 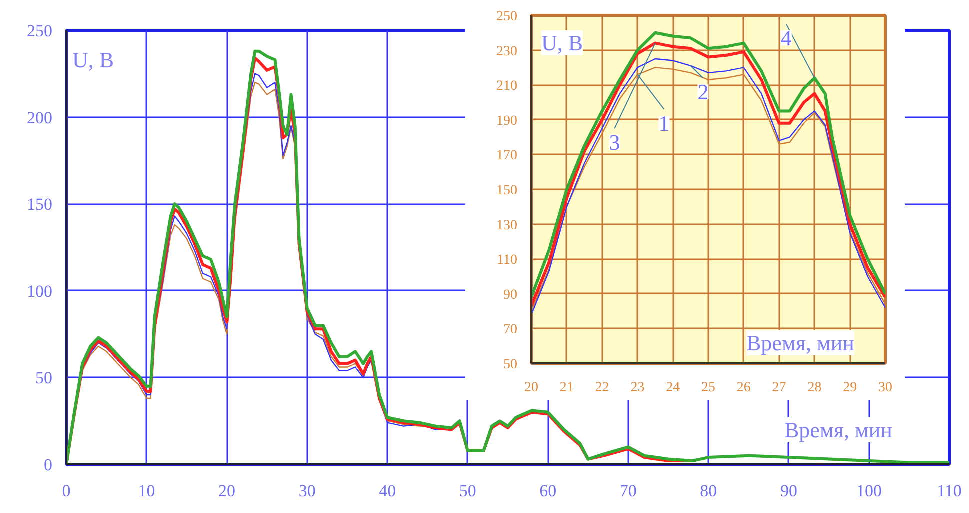 I want to click on series-label: 1, so click(x=664, y=123).